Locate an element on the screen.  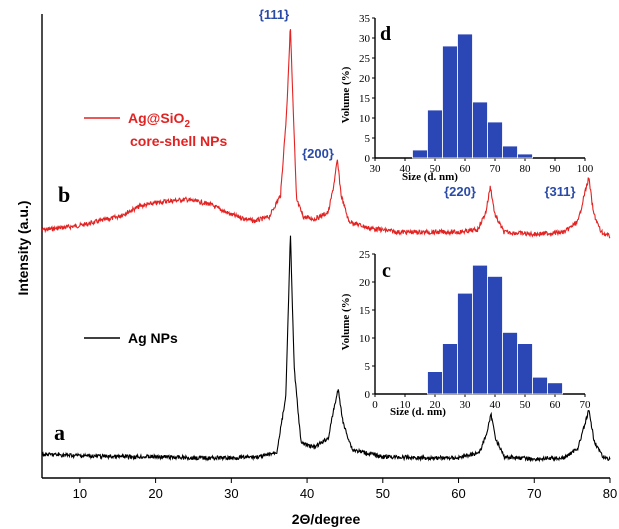
inset-c-y-tick-label-4: 20 is located at coordinates (365, 283).